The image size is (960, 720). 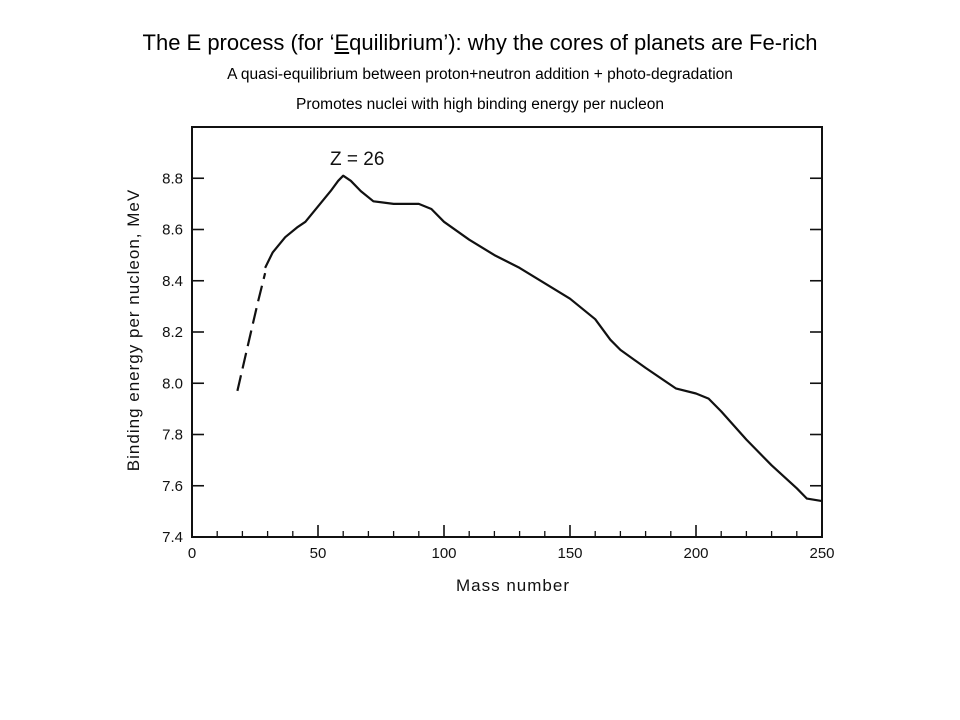 What do you see at coordinates (569, 553) in the screenshot?
I see `x-tick-label: 150` at bounding box center [569, 553].